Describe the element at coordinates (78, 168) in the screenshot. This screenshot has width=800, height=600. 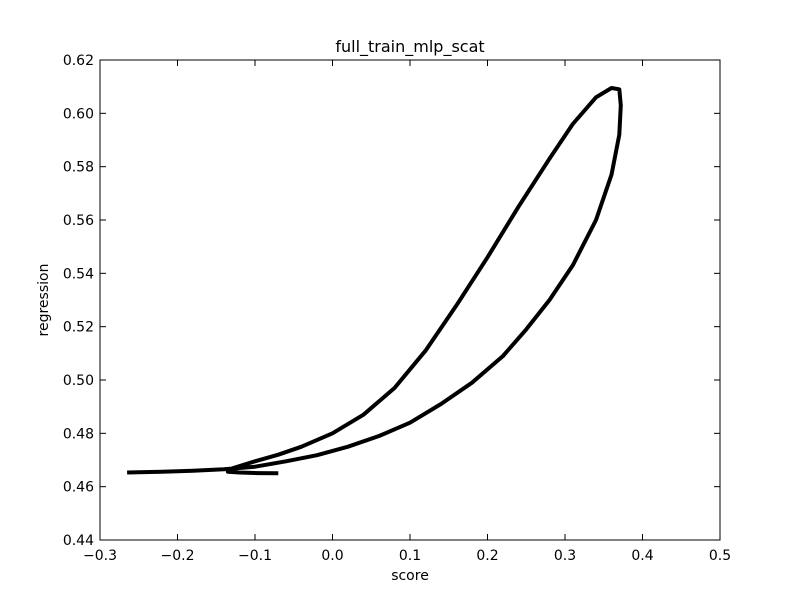
I see `y-tick-label: 0.58` at that location.